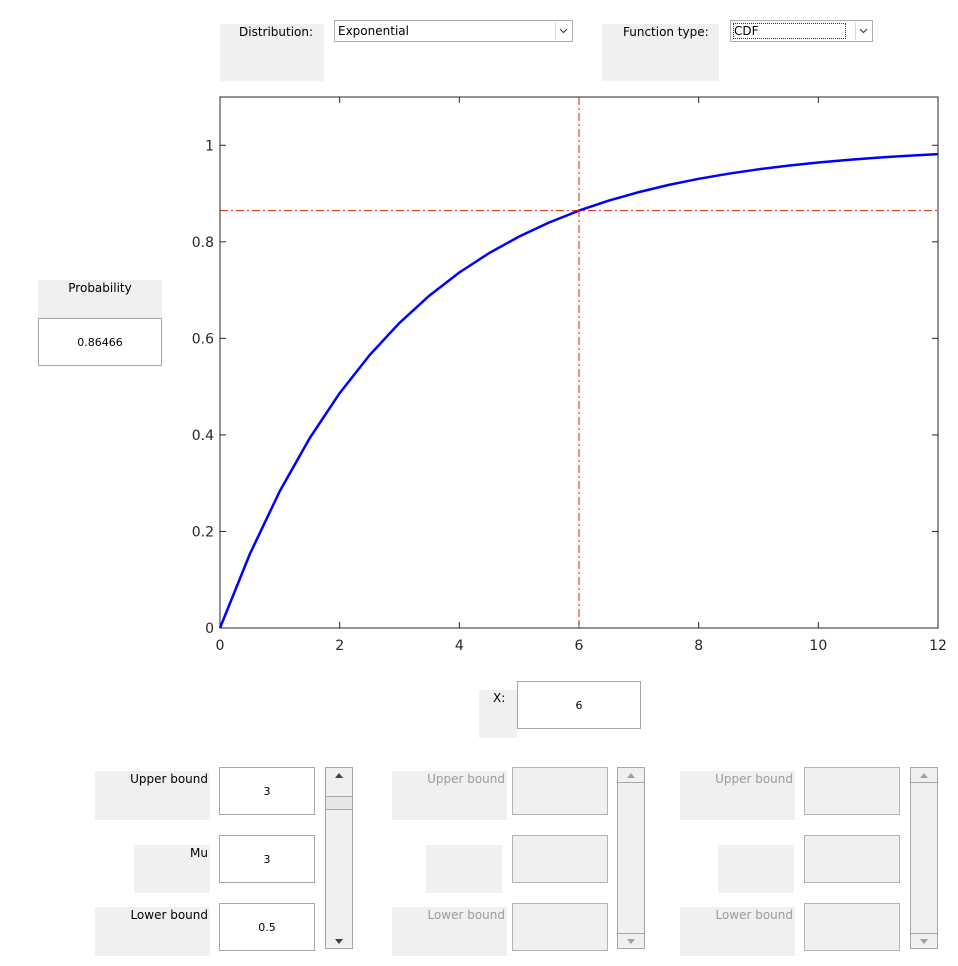 This screenshot has height=966, width=958. Describe the element at coordinates (449, 795) in the screenshot. I see `param2-upper-label-panel: Upper bound` at that location.